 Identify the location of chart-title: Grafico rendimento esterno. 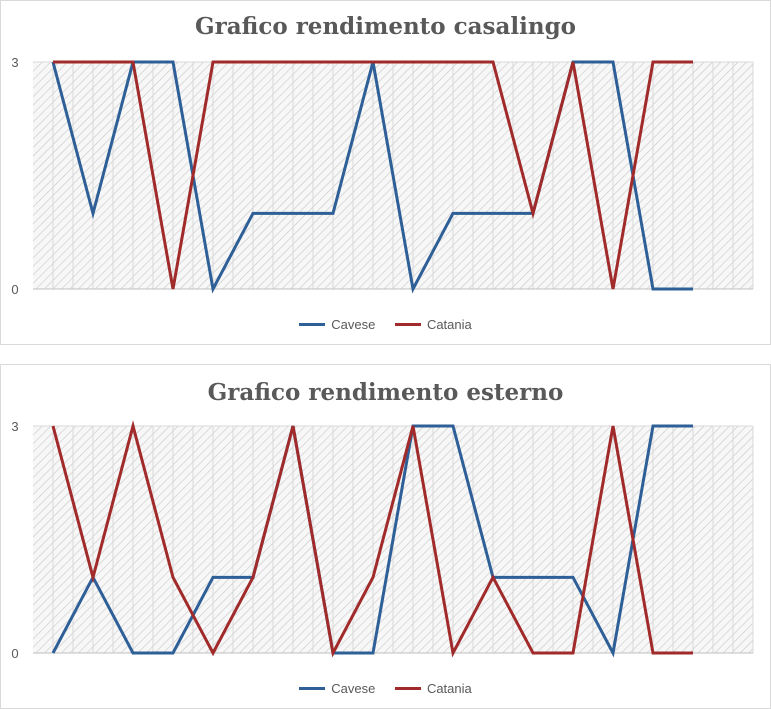
(385, 392).